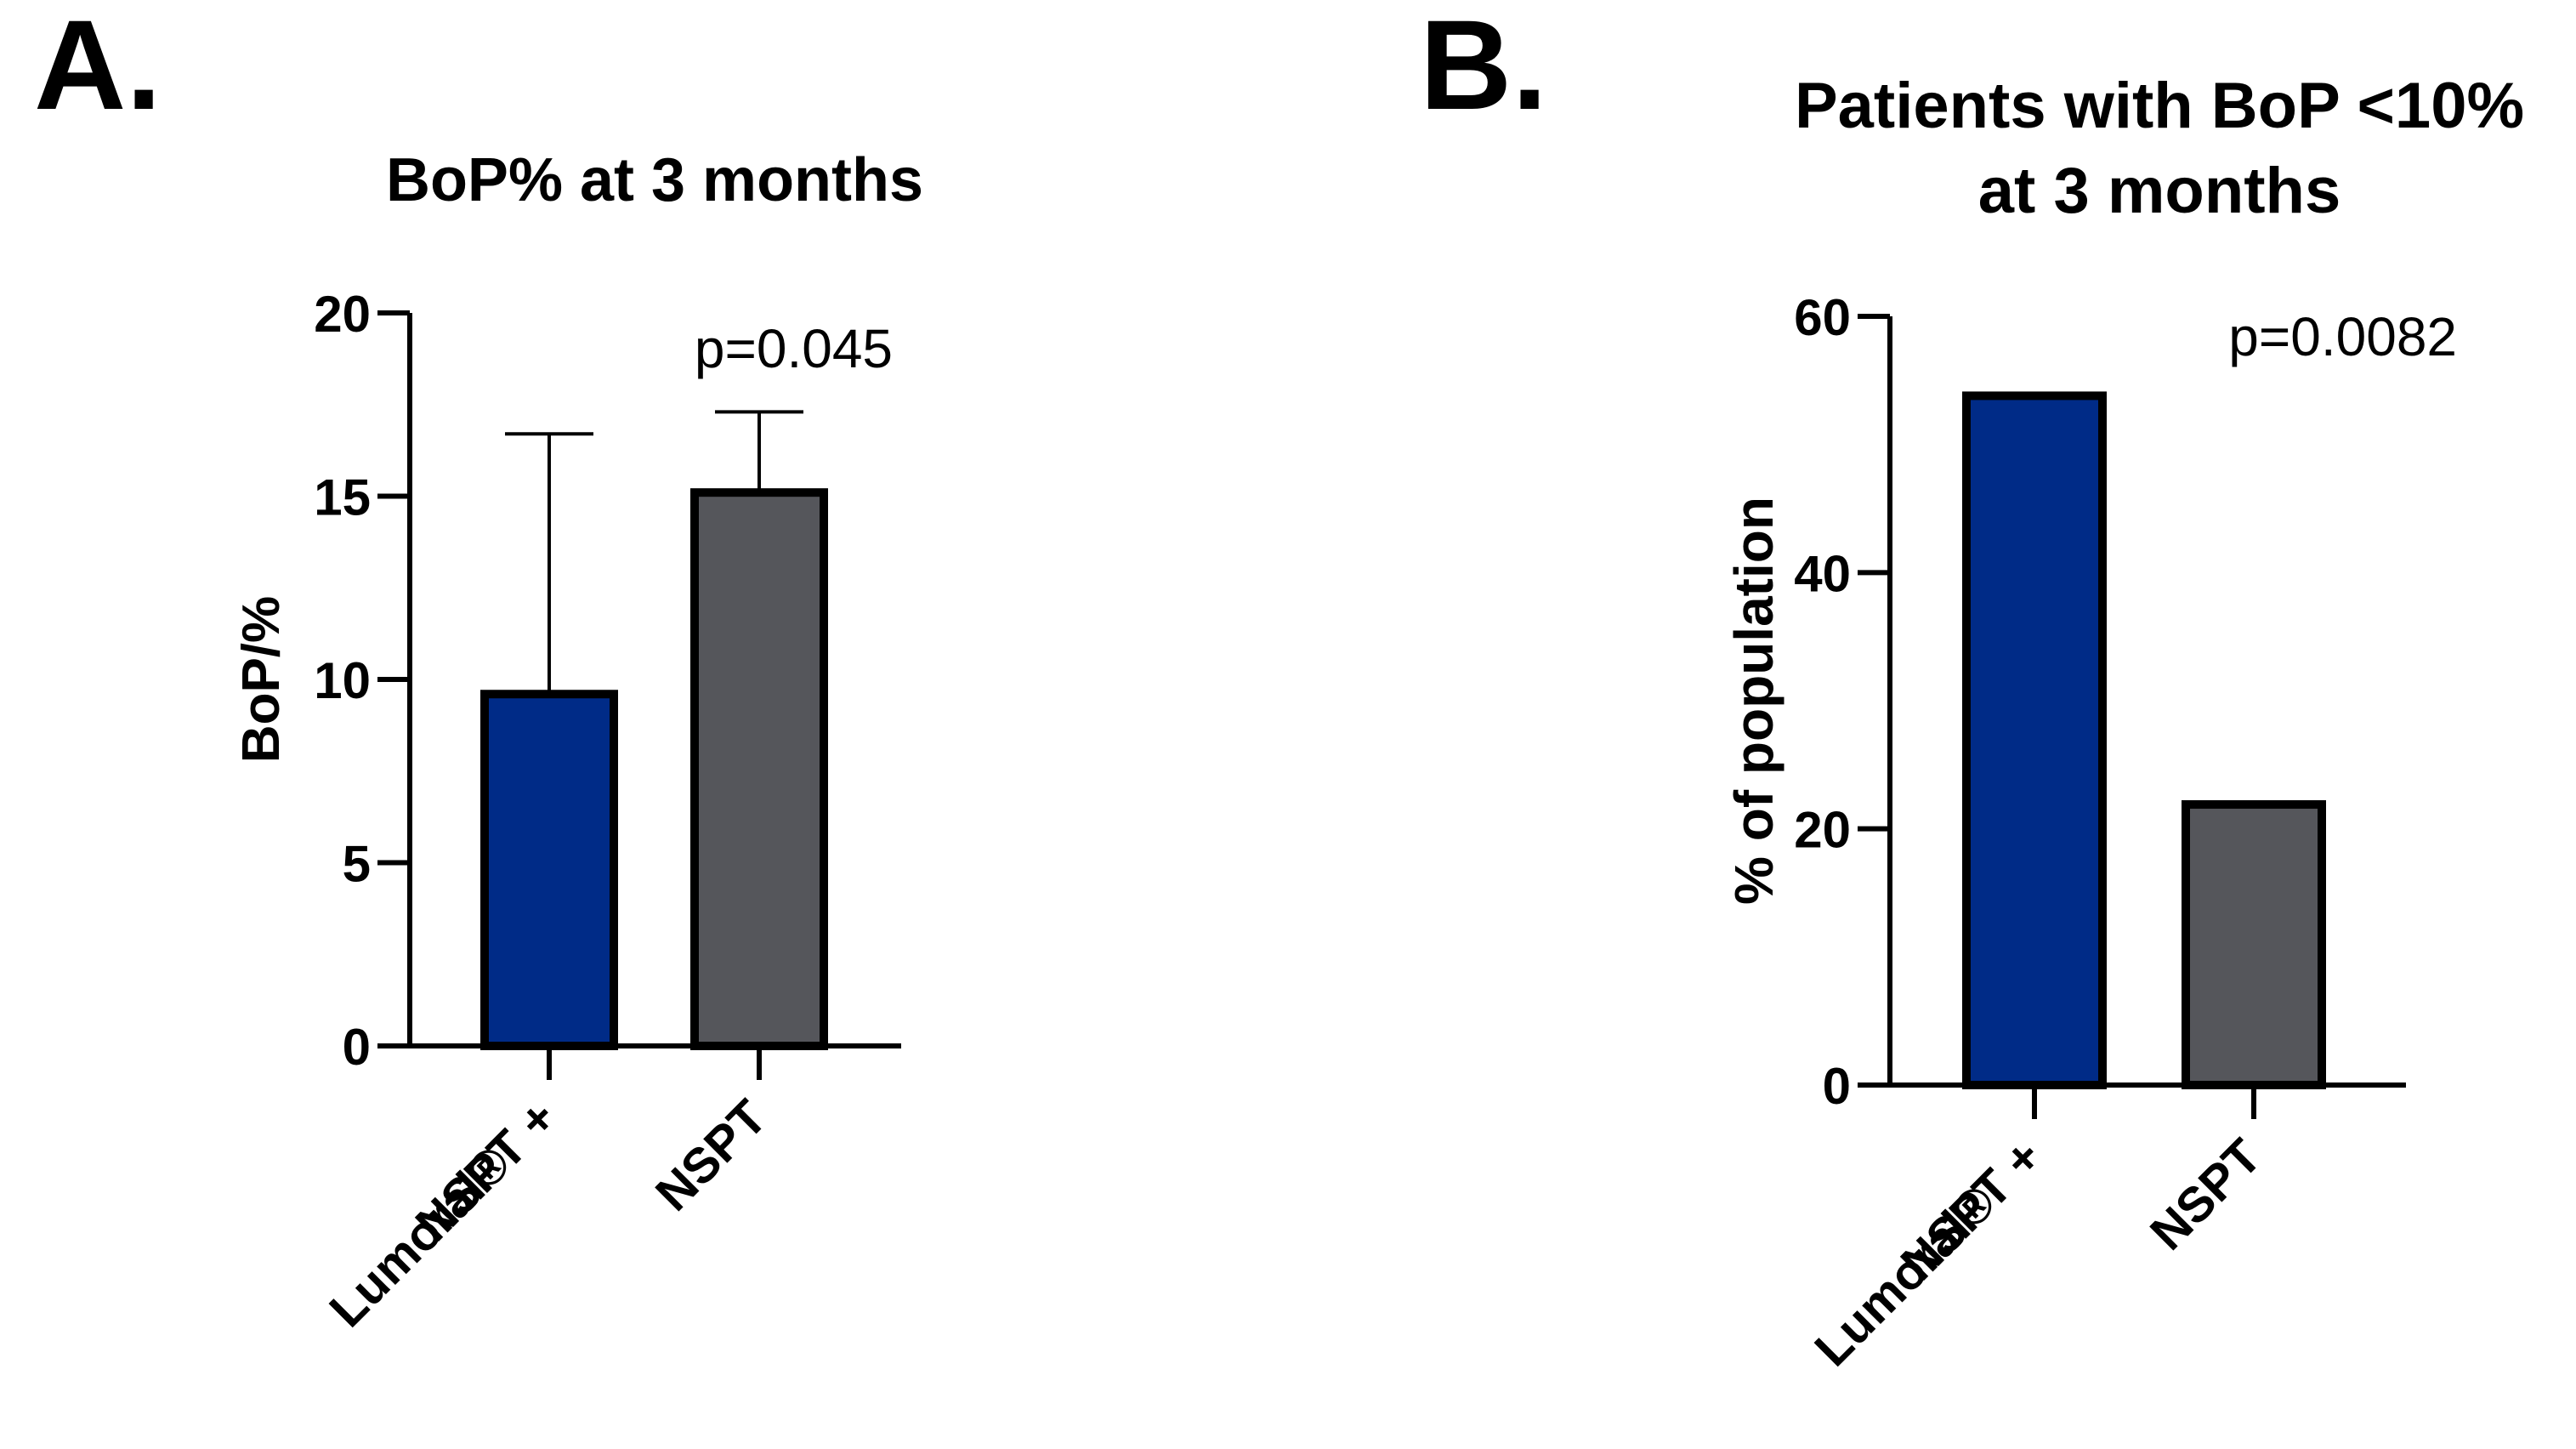  I want to click on panel-b-category-label: Lumoral®, so click(1905, 1275).